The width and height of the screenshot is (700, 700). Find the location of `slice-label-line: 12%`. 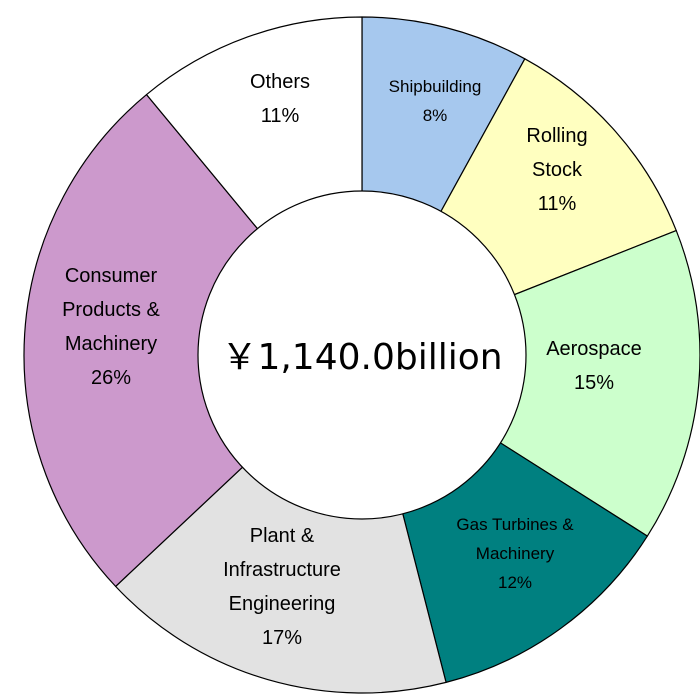

slice-label-line: 12% is located at coordinates (515, 582).